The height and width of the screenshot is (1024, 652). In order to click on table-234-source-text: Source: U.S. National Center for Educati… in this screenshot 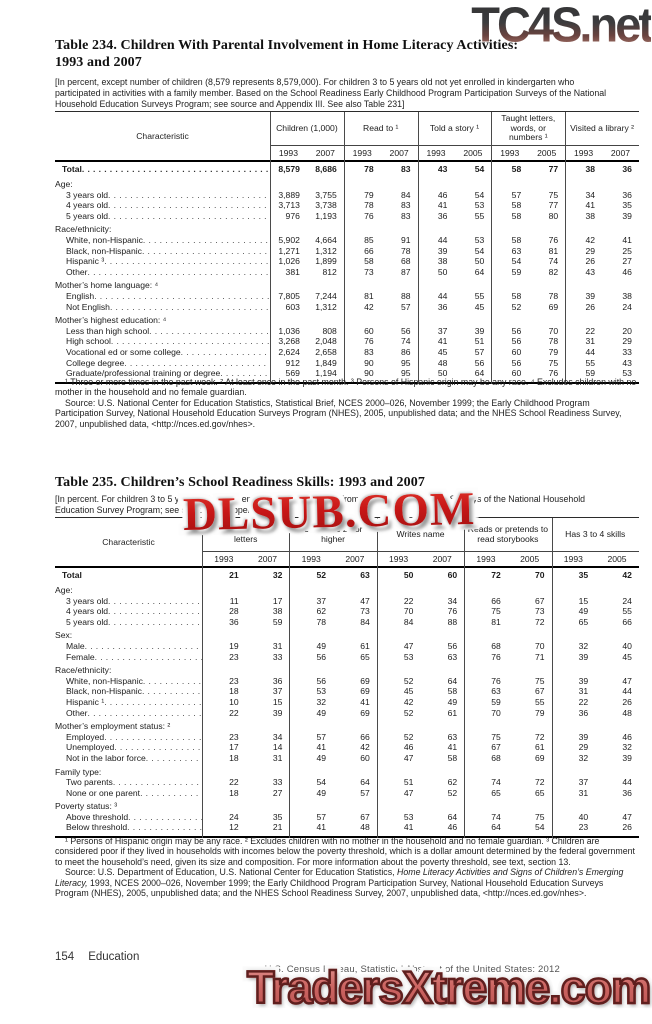, I will do `click(338, 413)`.